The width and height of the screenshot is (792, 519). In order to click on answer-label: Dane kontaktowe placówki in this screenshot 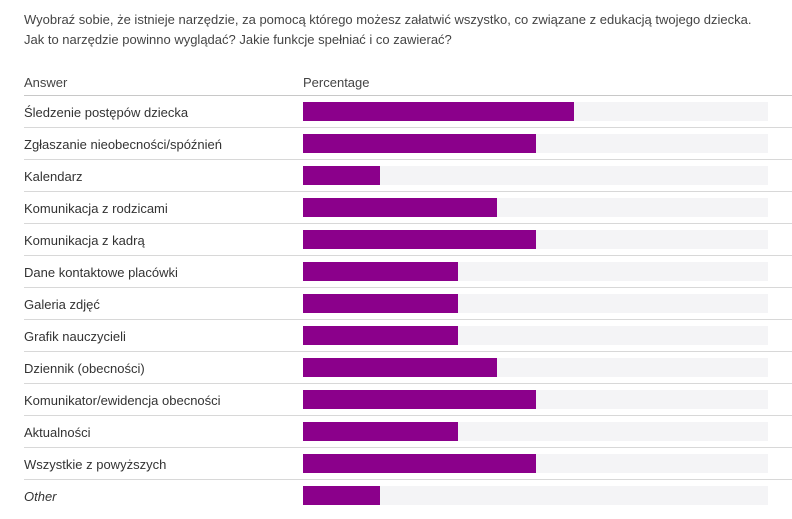, I will do `click(101, 272)`.